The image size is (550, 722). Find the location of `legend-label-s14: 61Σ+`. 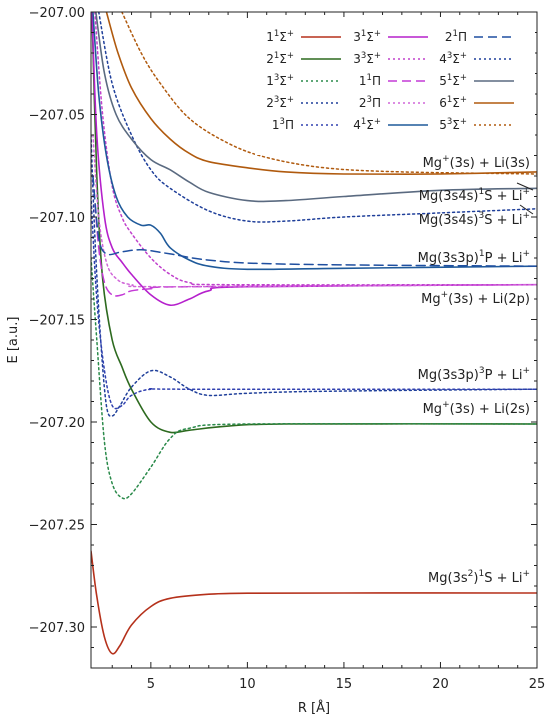

legend-label-s14: 61Σ+ is located at coordinates (453, 102).